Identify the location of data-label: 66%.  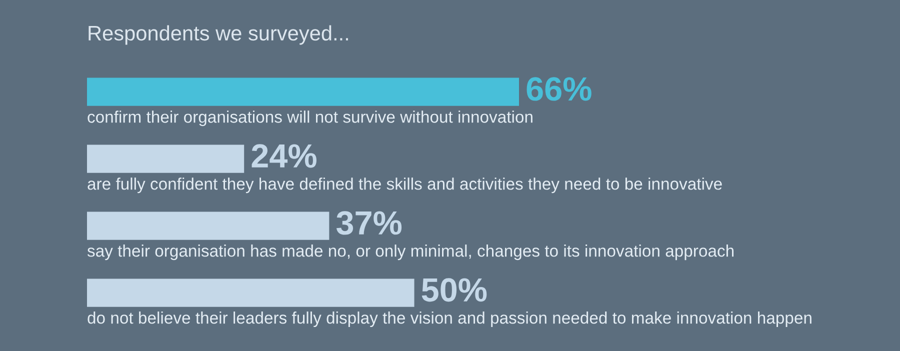
(559, 89).